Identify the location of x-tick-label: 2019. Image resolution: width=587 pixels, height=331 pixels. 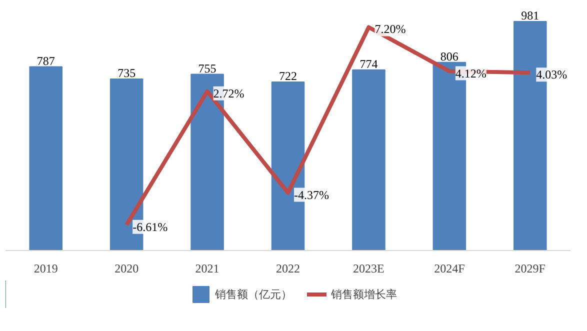
(46, 269).